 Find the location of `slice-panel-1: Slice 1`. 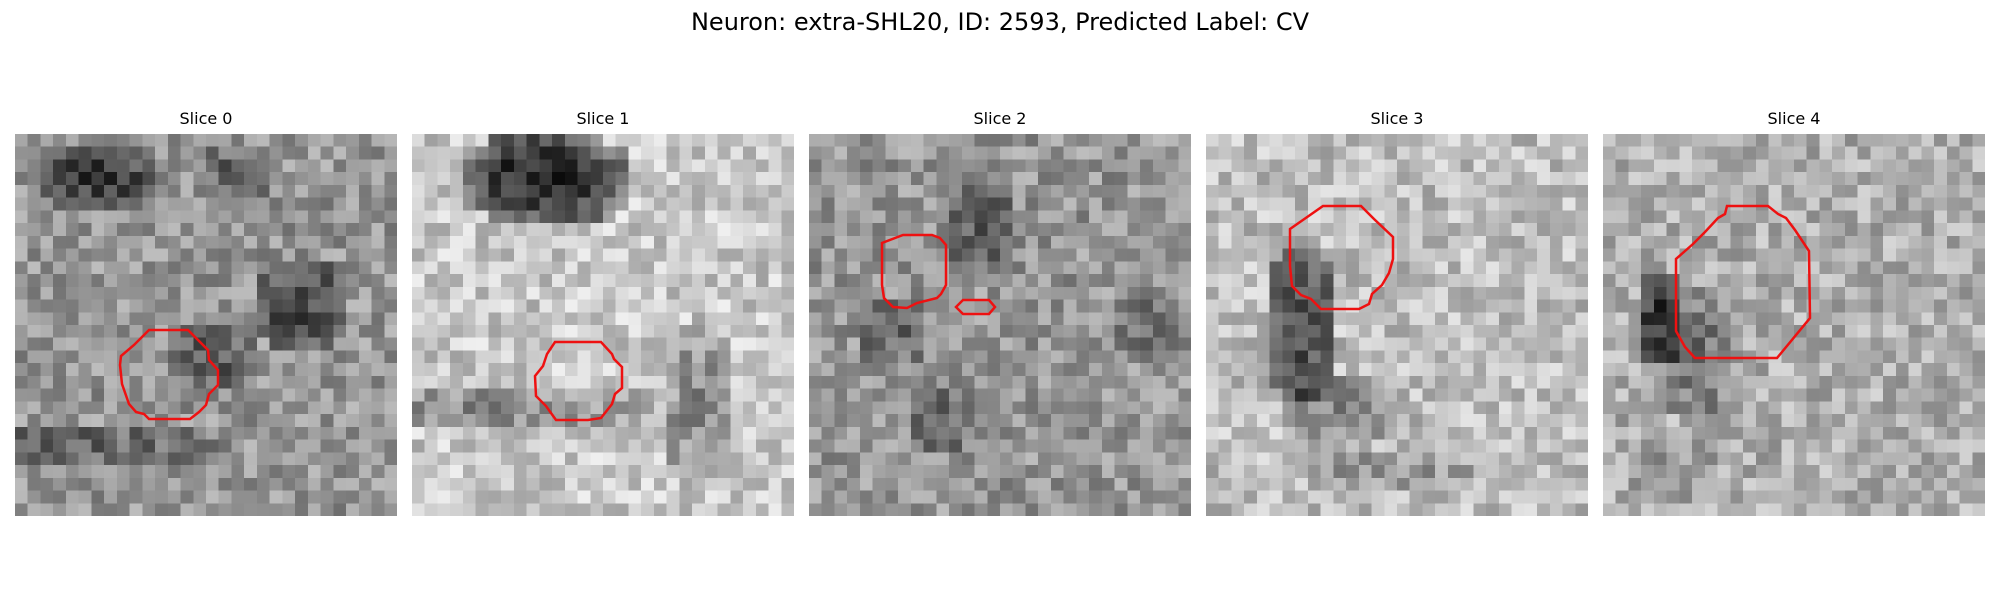

slice-panel-1: Slice 1 is located at coordinates (603, 312).